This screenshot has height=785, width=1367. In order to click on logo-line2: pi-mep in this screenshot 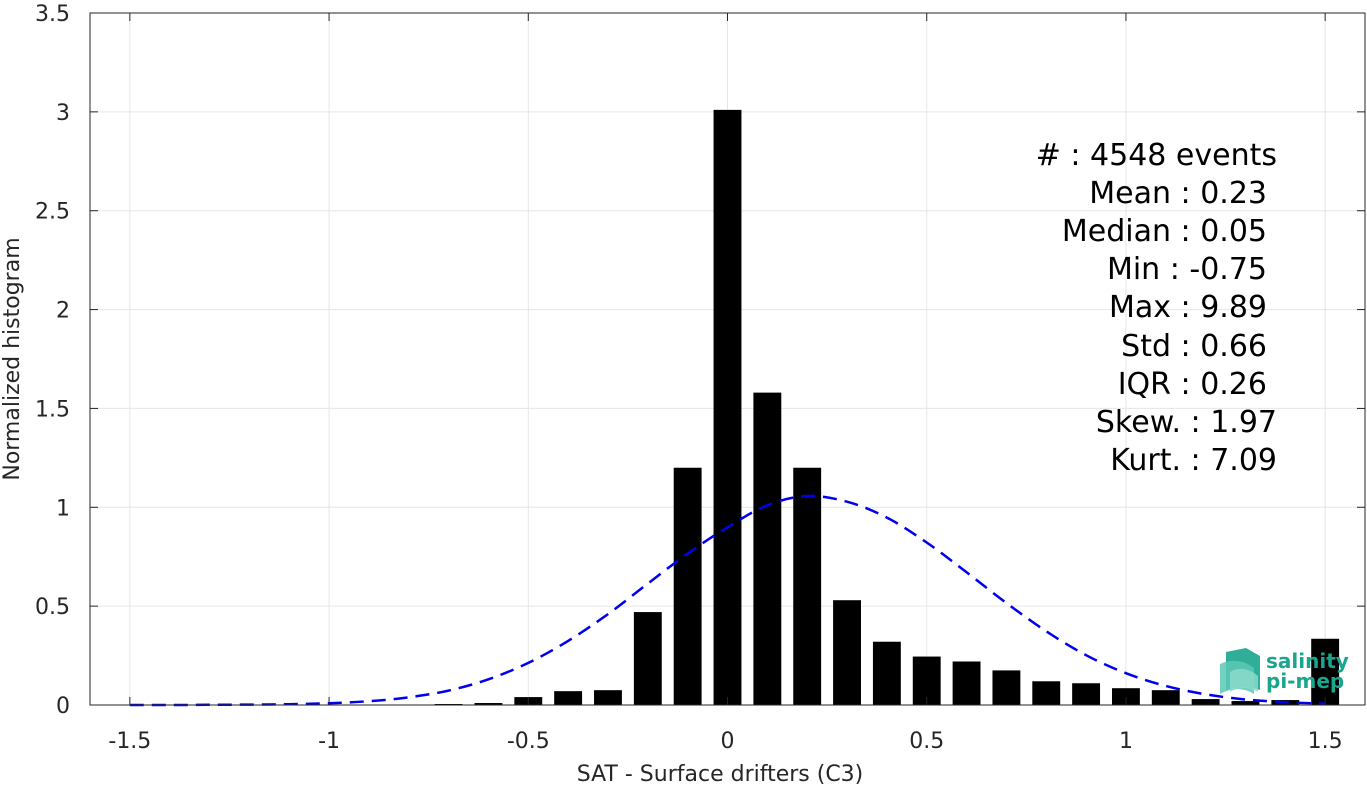, I will do `click(1305, 681)`.